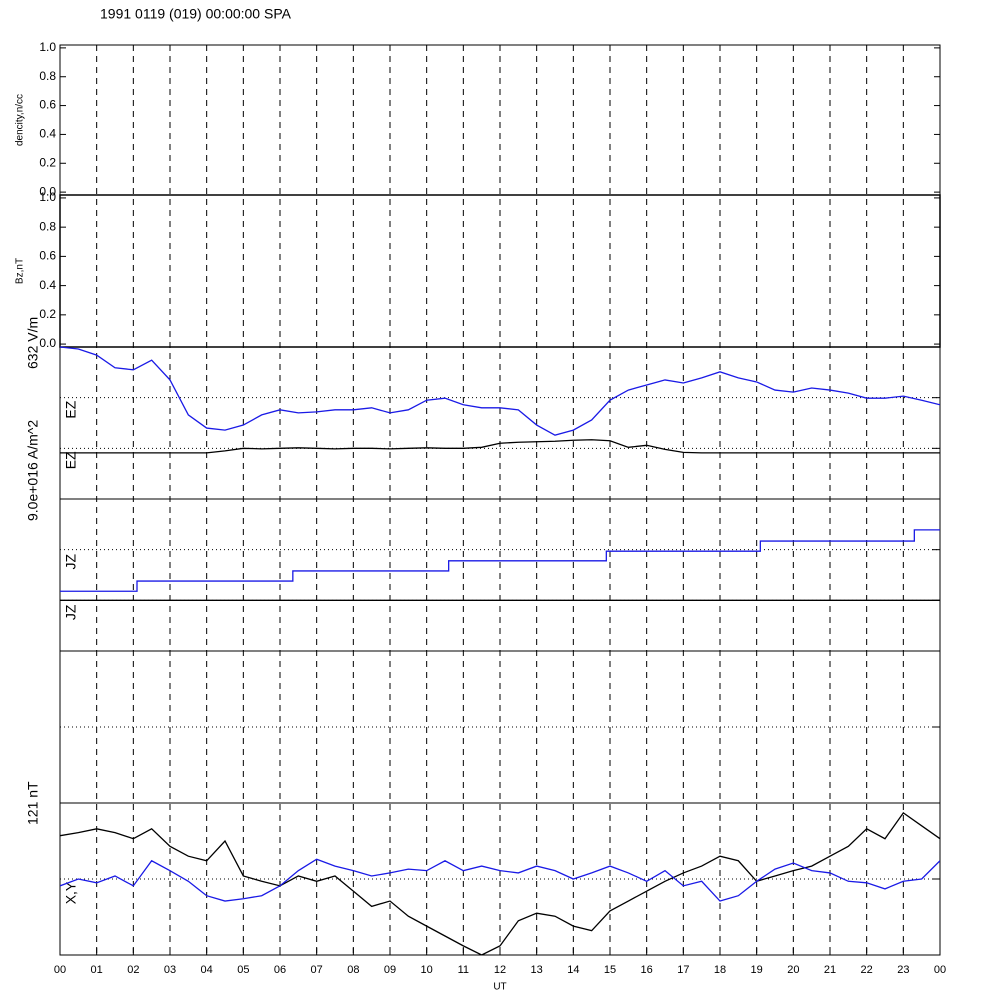  Describe the element at coordinates (647, 970) in the screenshot. I see `x-tick-label: 16` at that location.